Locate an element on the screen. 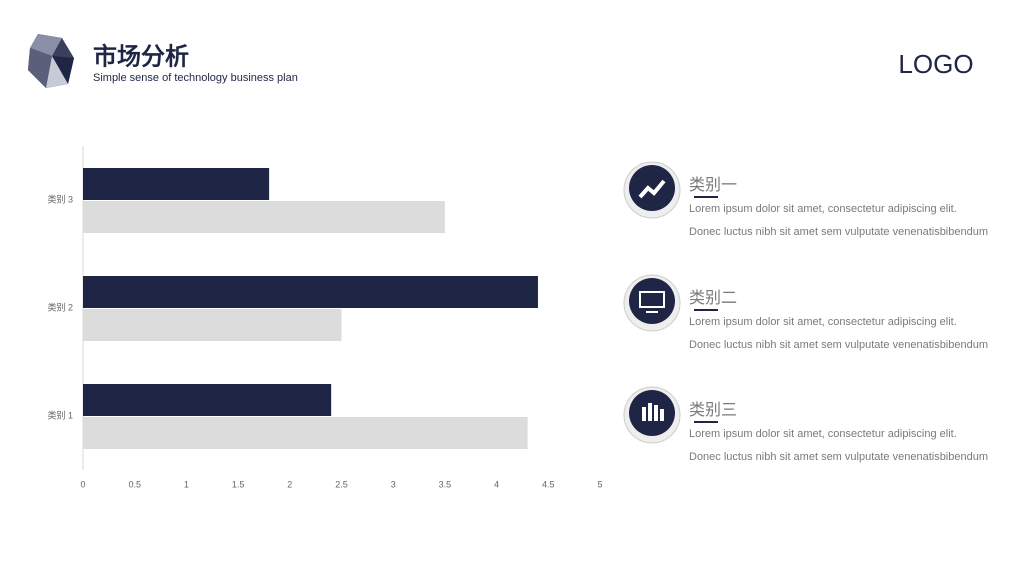 This screenshot has height=576, width=1024. x-tick-label: 5 is located at coordinates (599, 484).